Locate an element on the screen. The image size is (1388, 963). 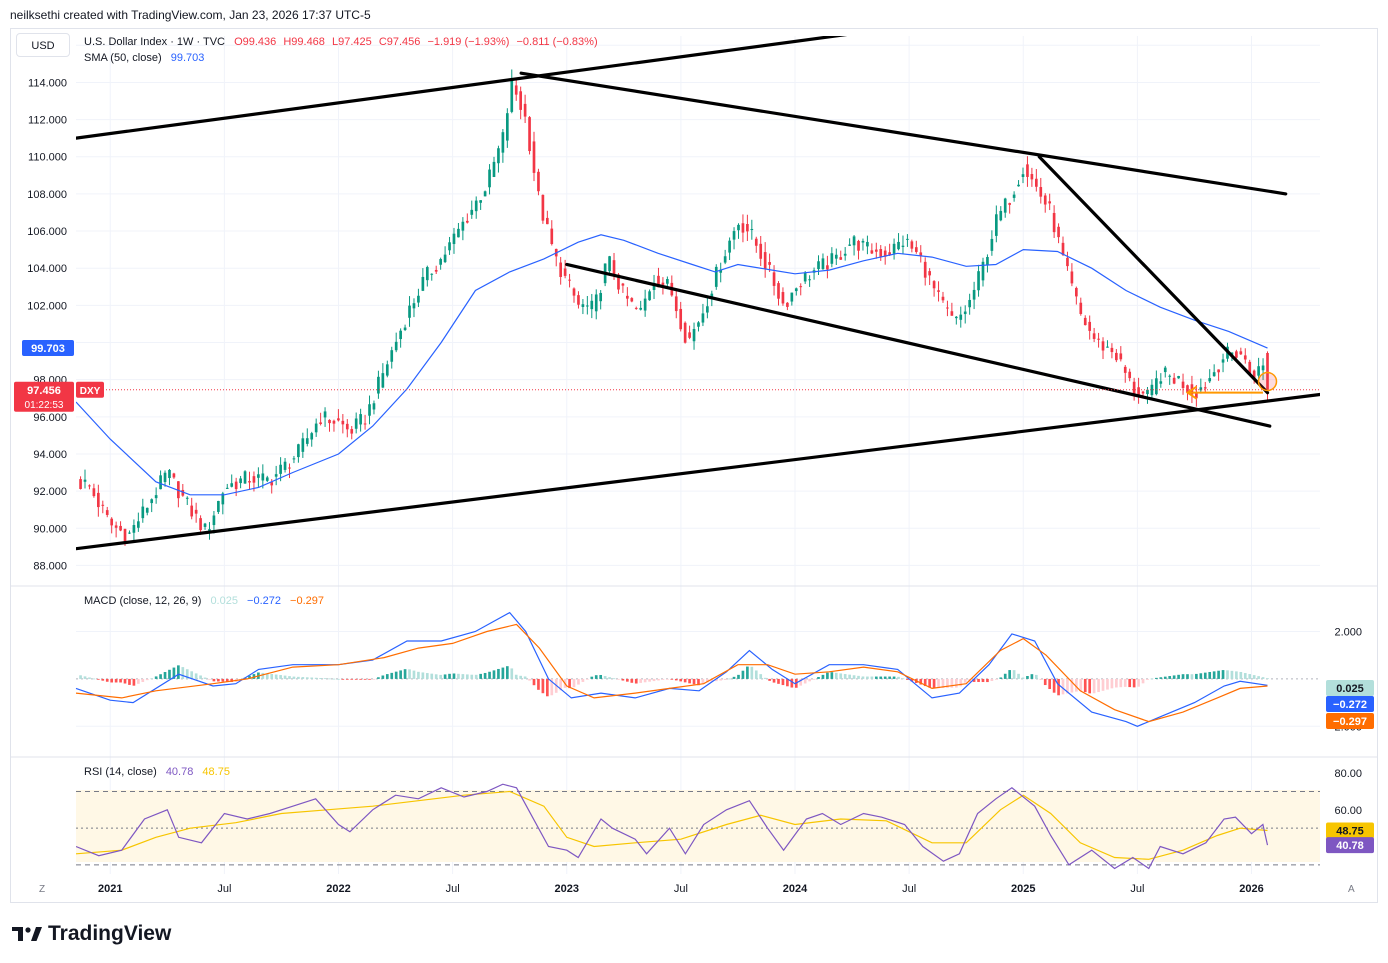
rsi-value: 40.78 is located at coordinates (179, 772).